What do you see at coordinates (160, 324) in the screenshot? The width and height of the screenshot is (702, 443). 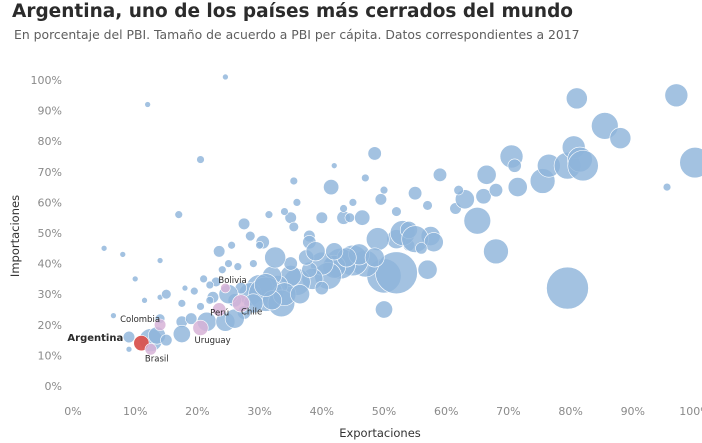 I see `data-point-colombia` at bounding box center [160, 324].